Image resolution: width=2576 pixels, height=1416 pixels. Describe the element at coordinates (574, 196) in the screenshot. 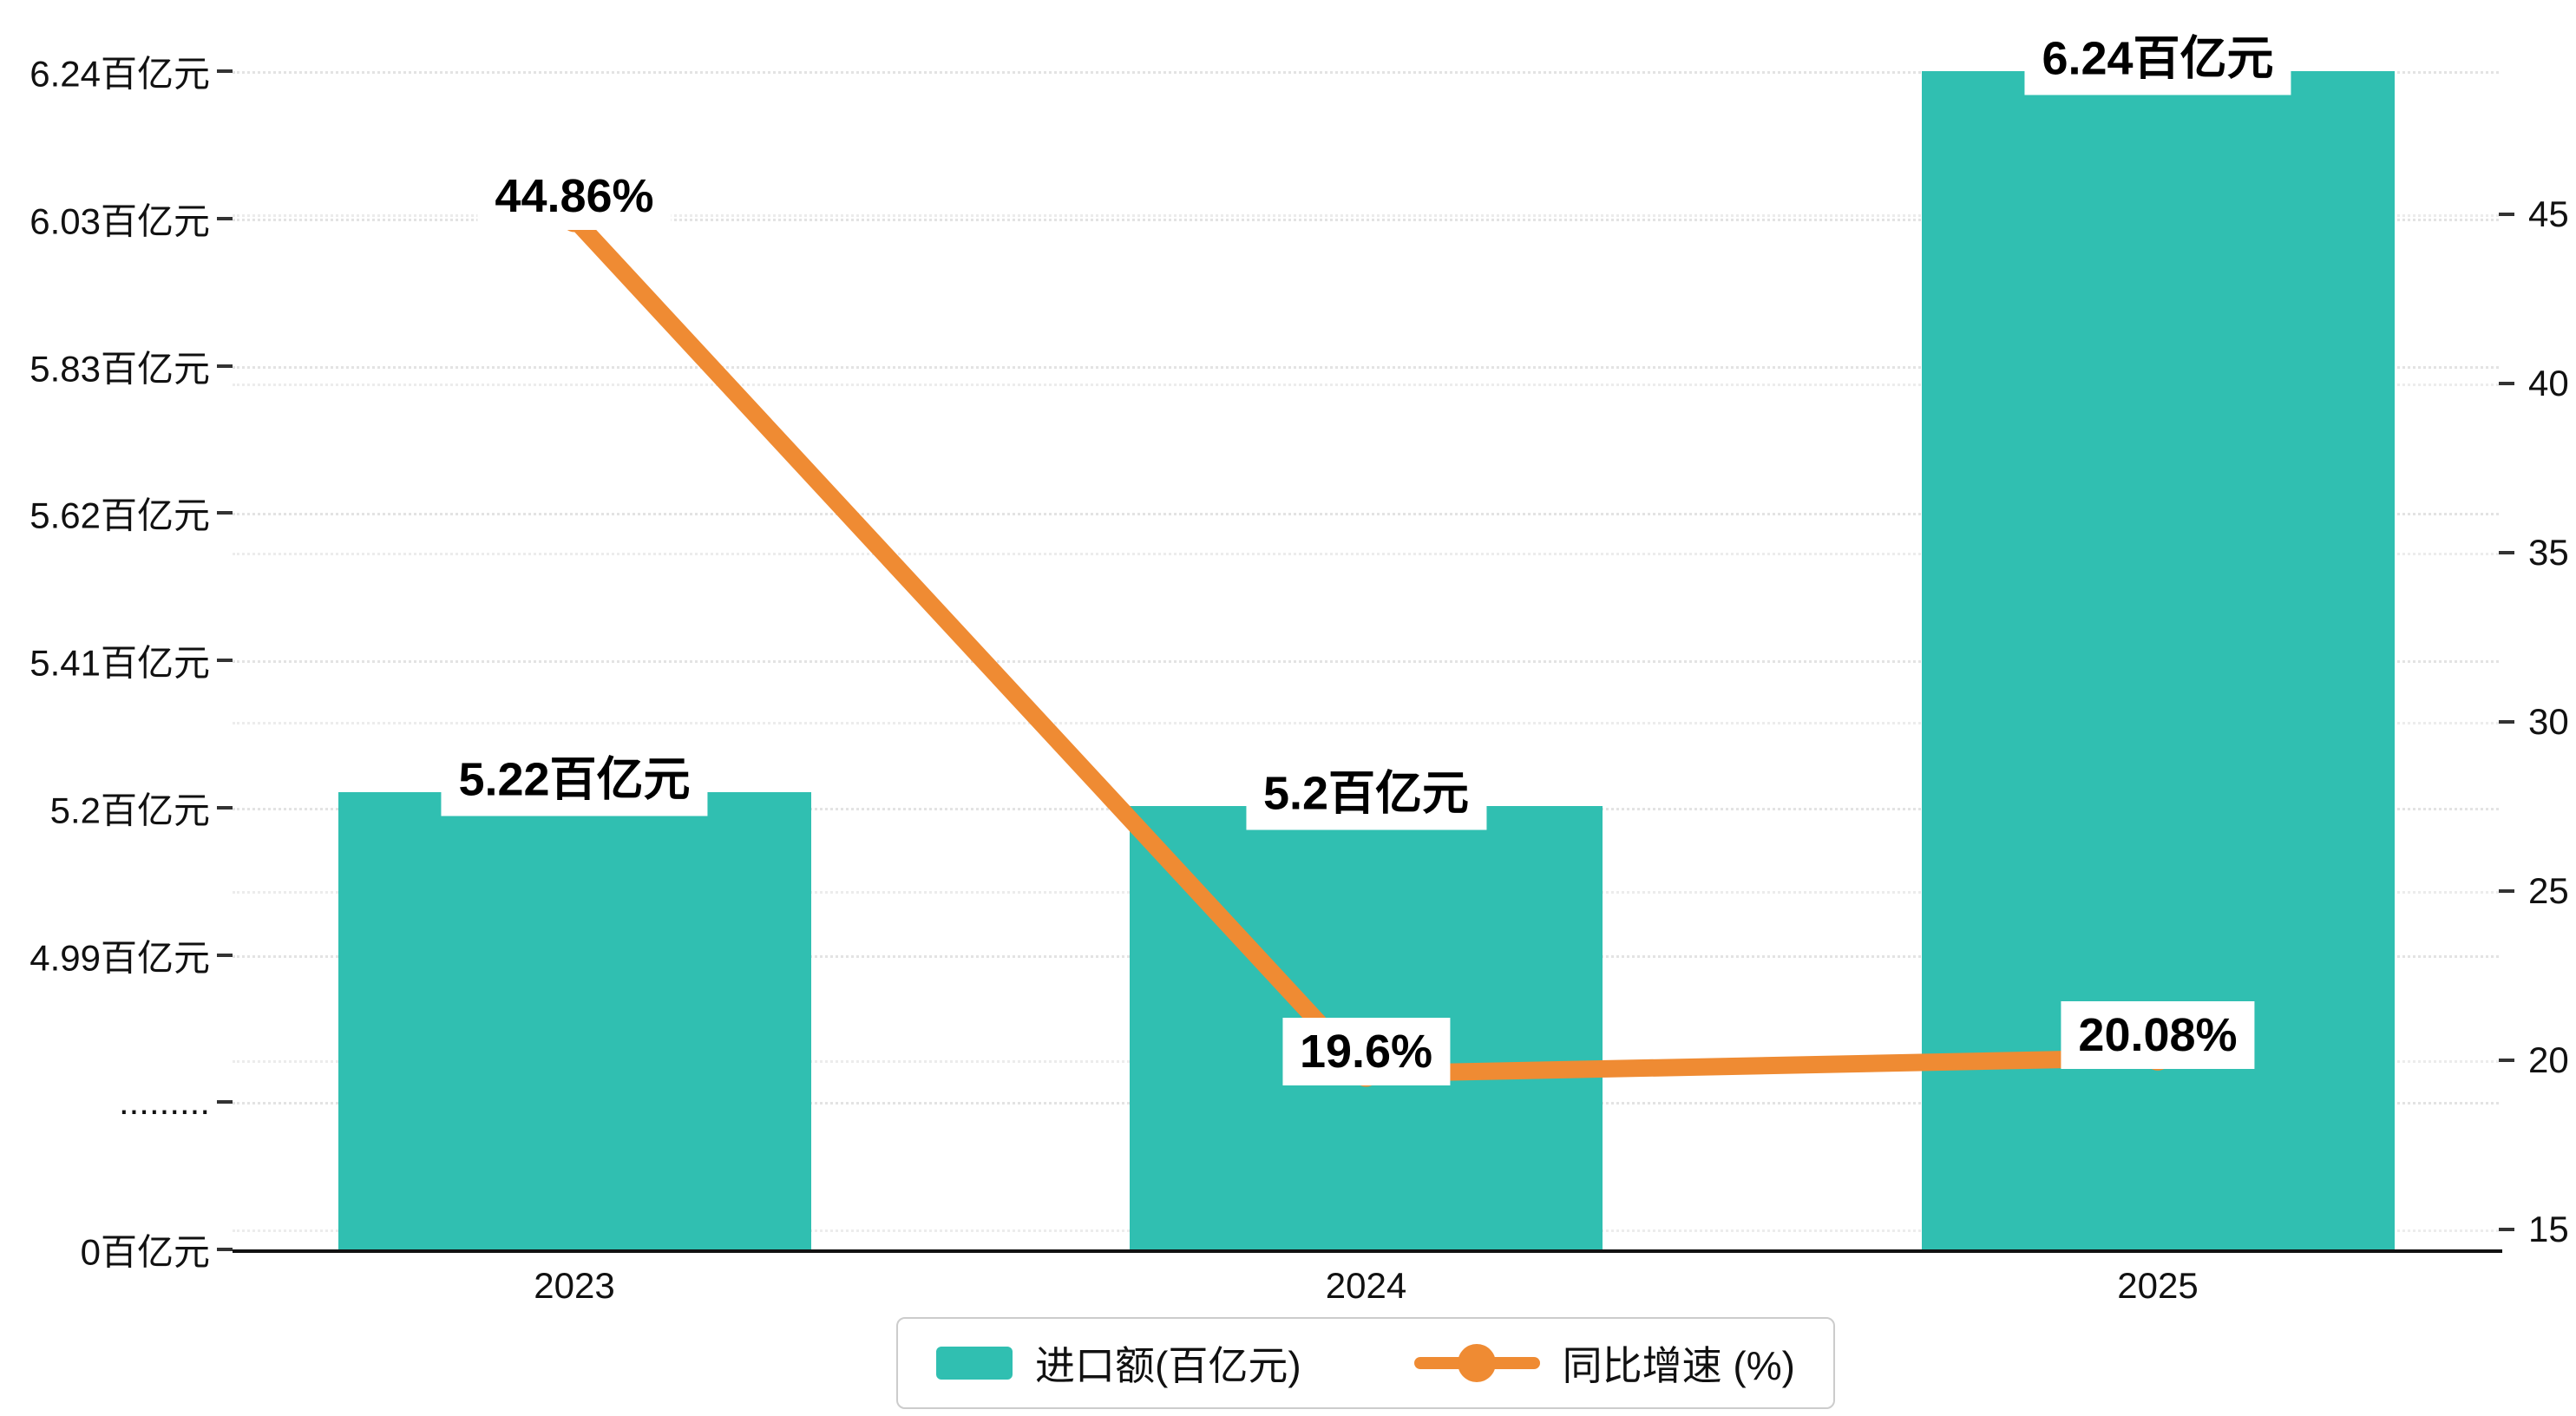

I see `growth-value-label-2023: 44.86%` at that location.